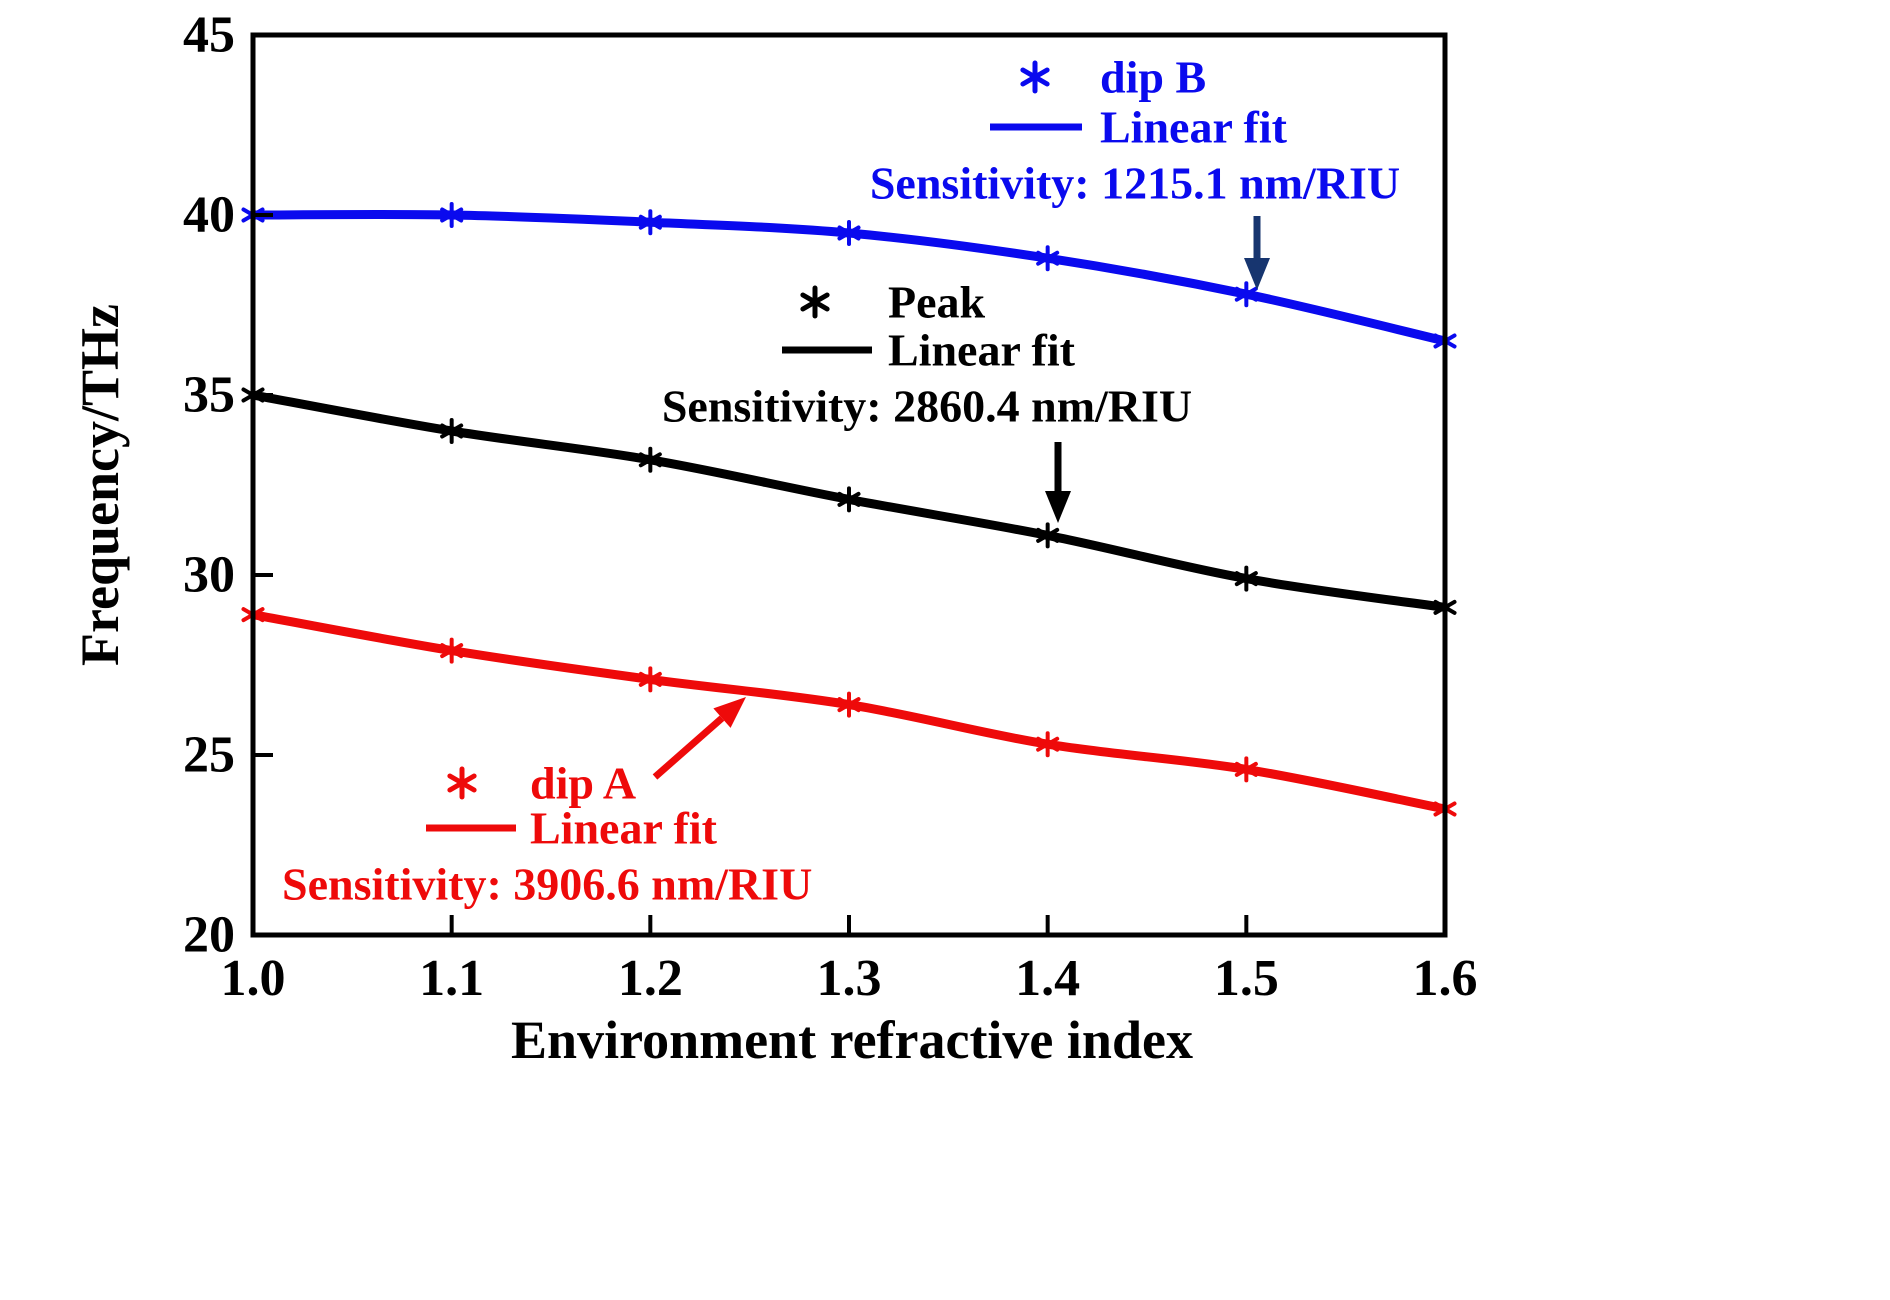 Image resolution: width=1890 pixels, height=1300 pixels. Describe the element at coordinates (583, 783) in the screenshot. I see `legend-label-dip-a: dip A` at that location.